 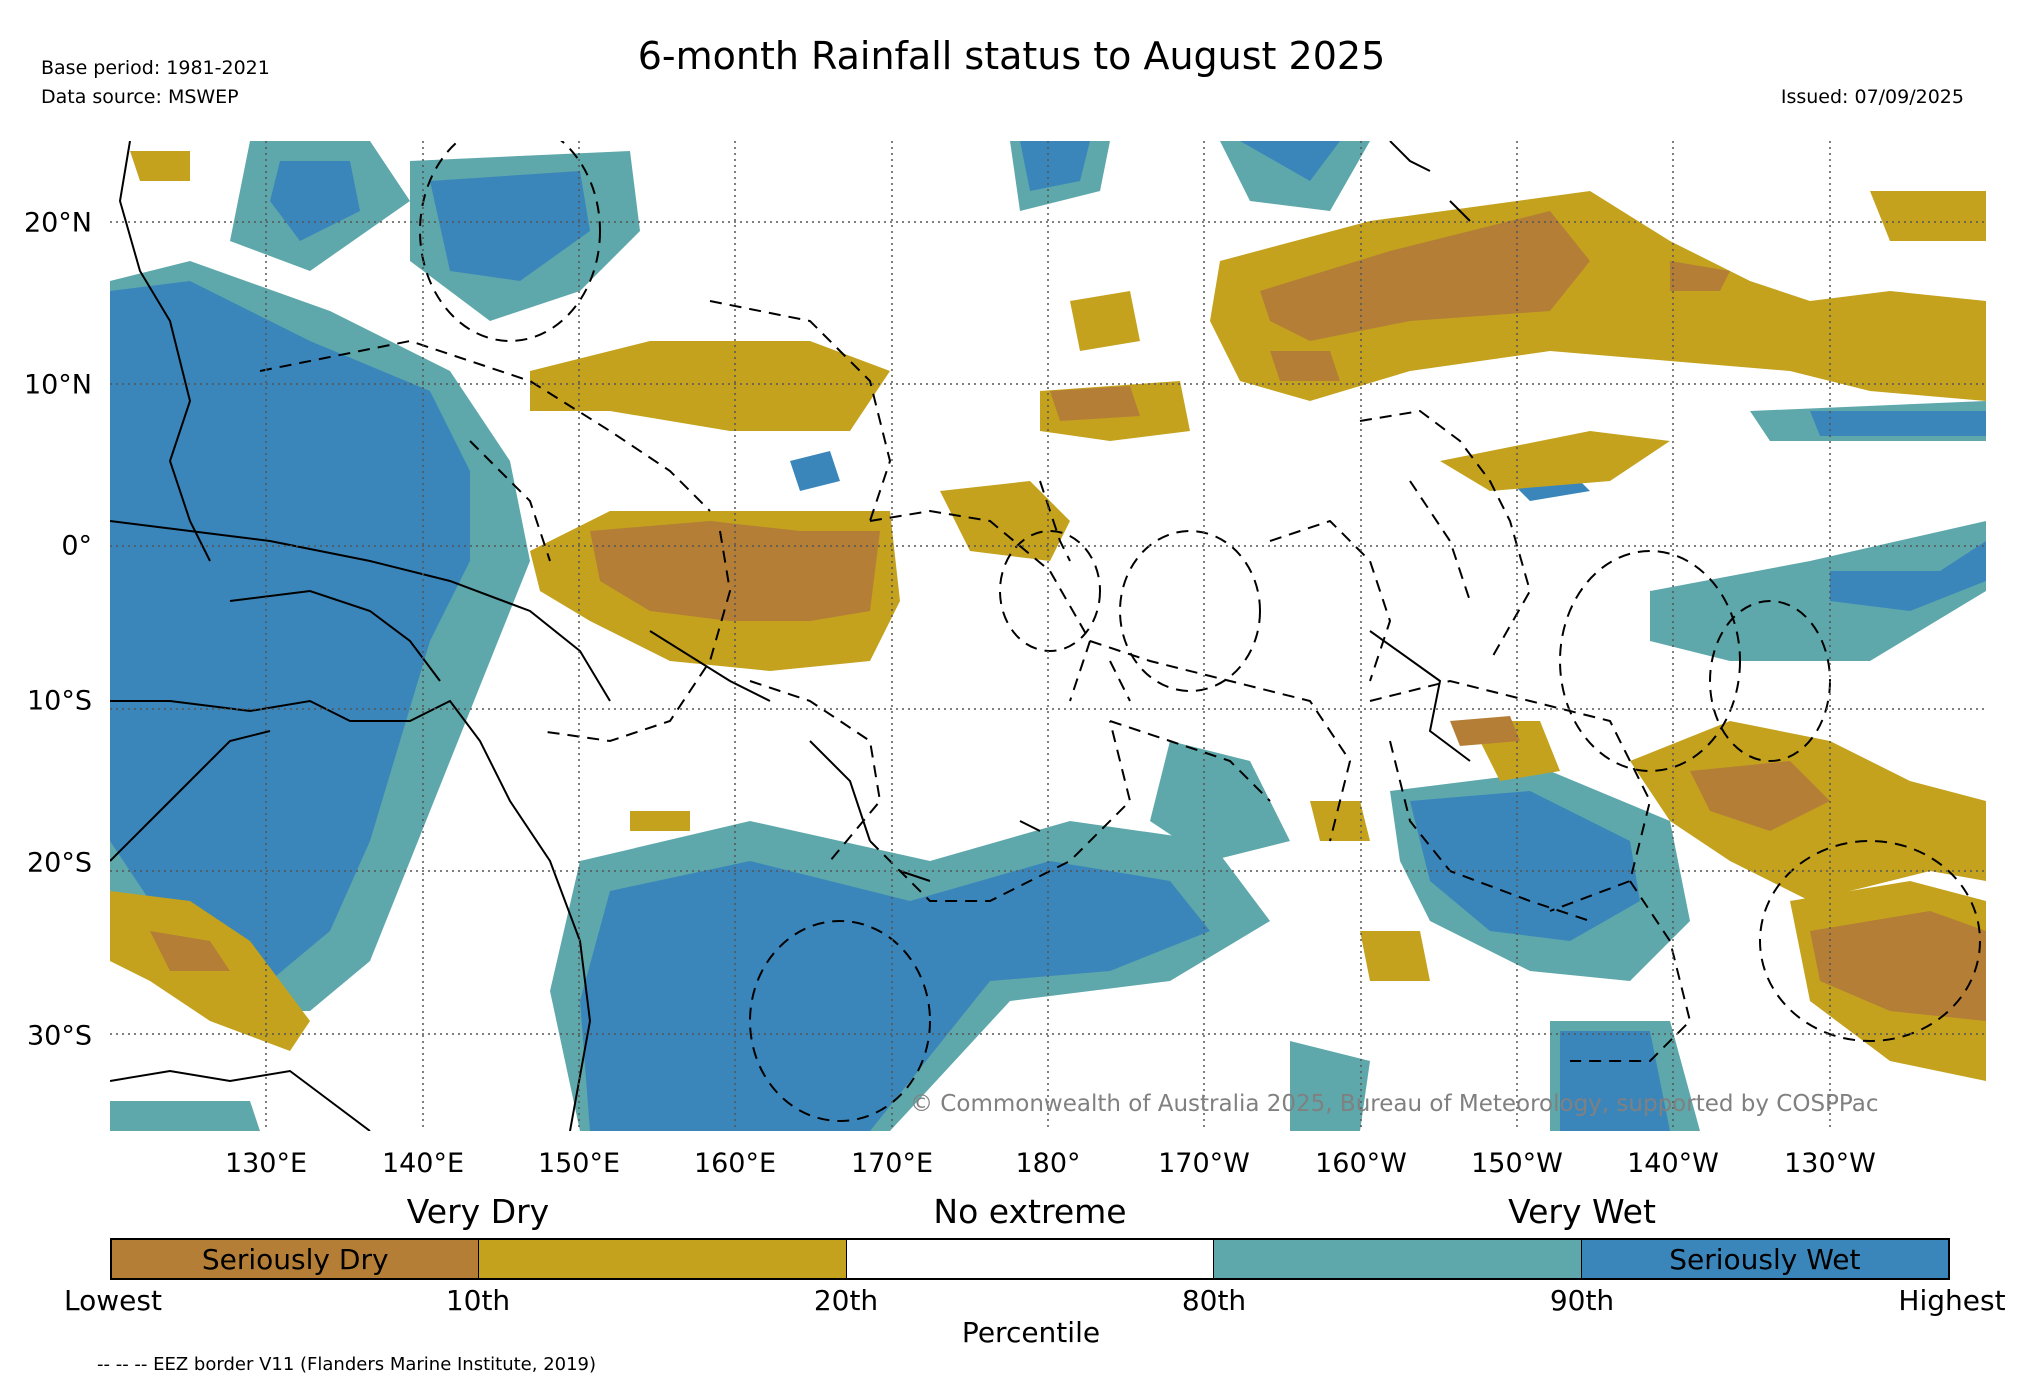 What do you see at coordinates (1517, 1163) in the screenshot?
I see `x-tick-150w: 150°W` at bounding box center [1517, 1163].